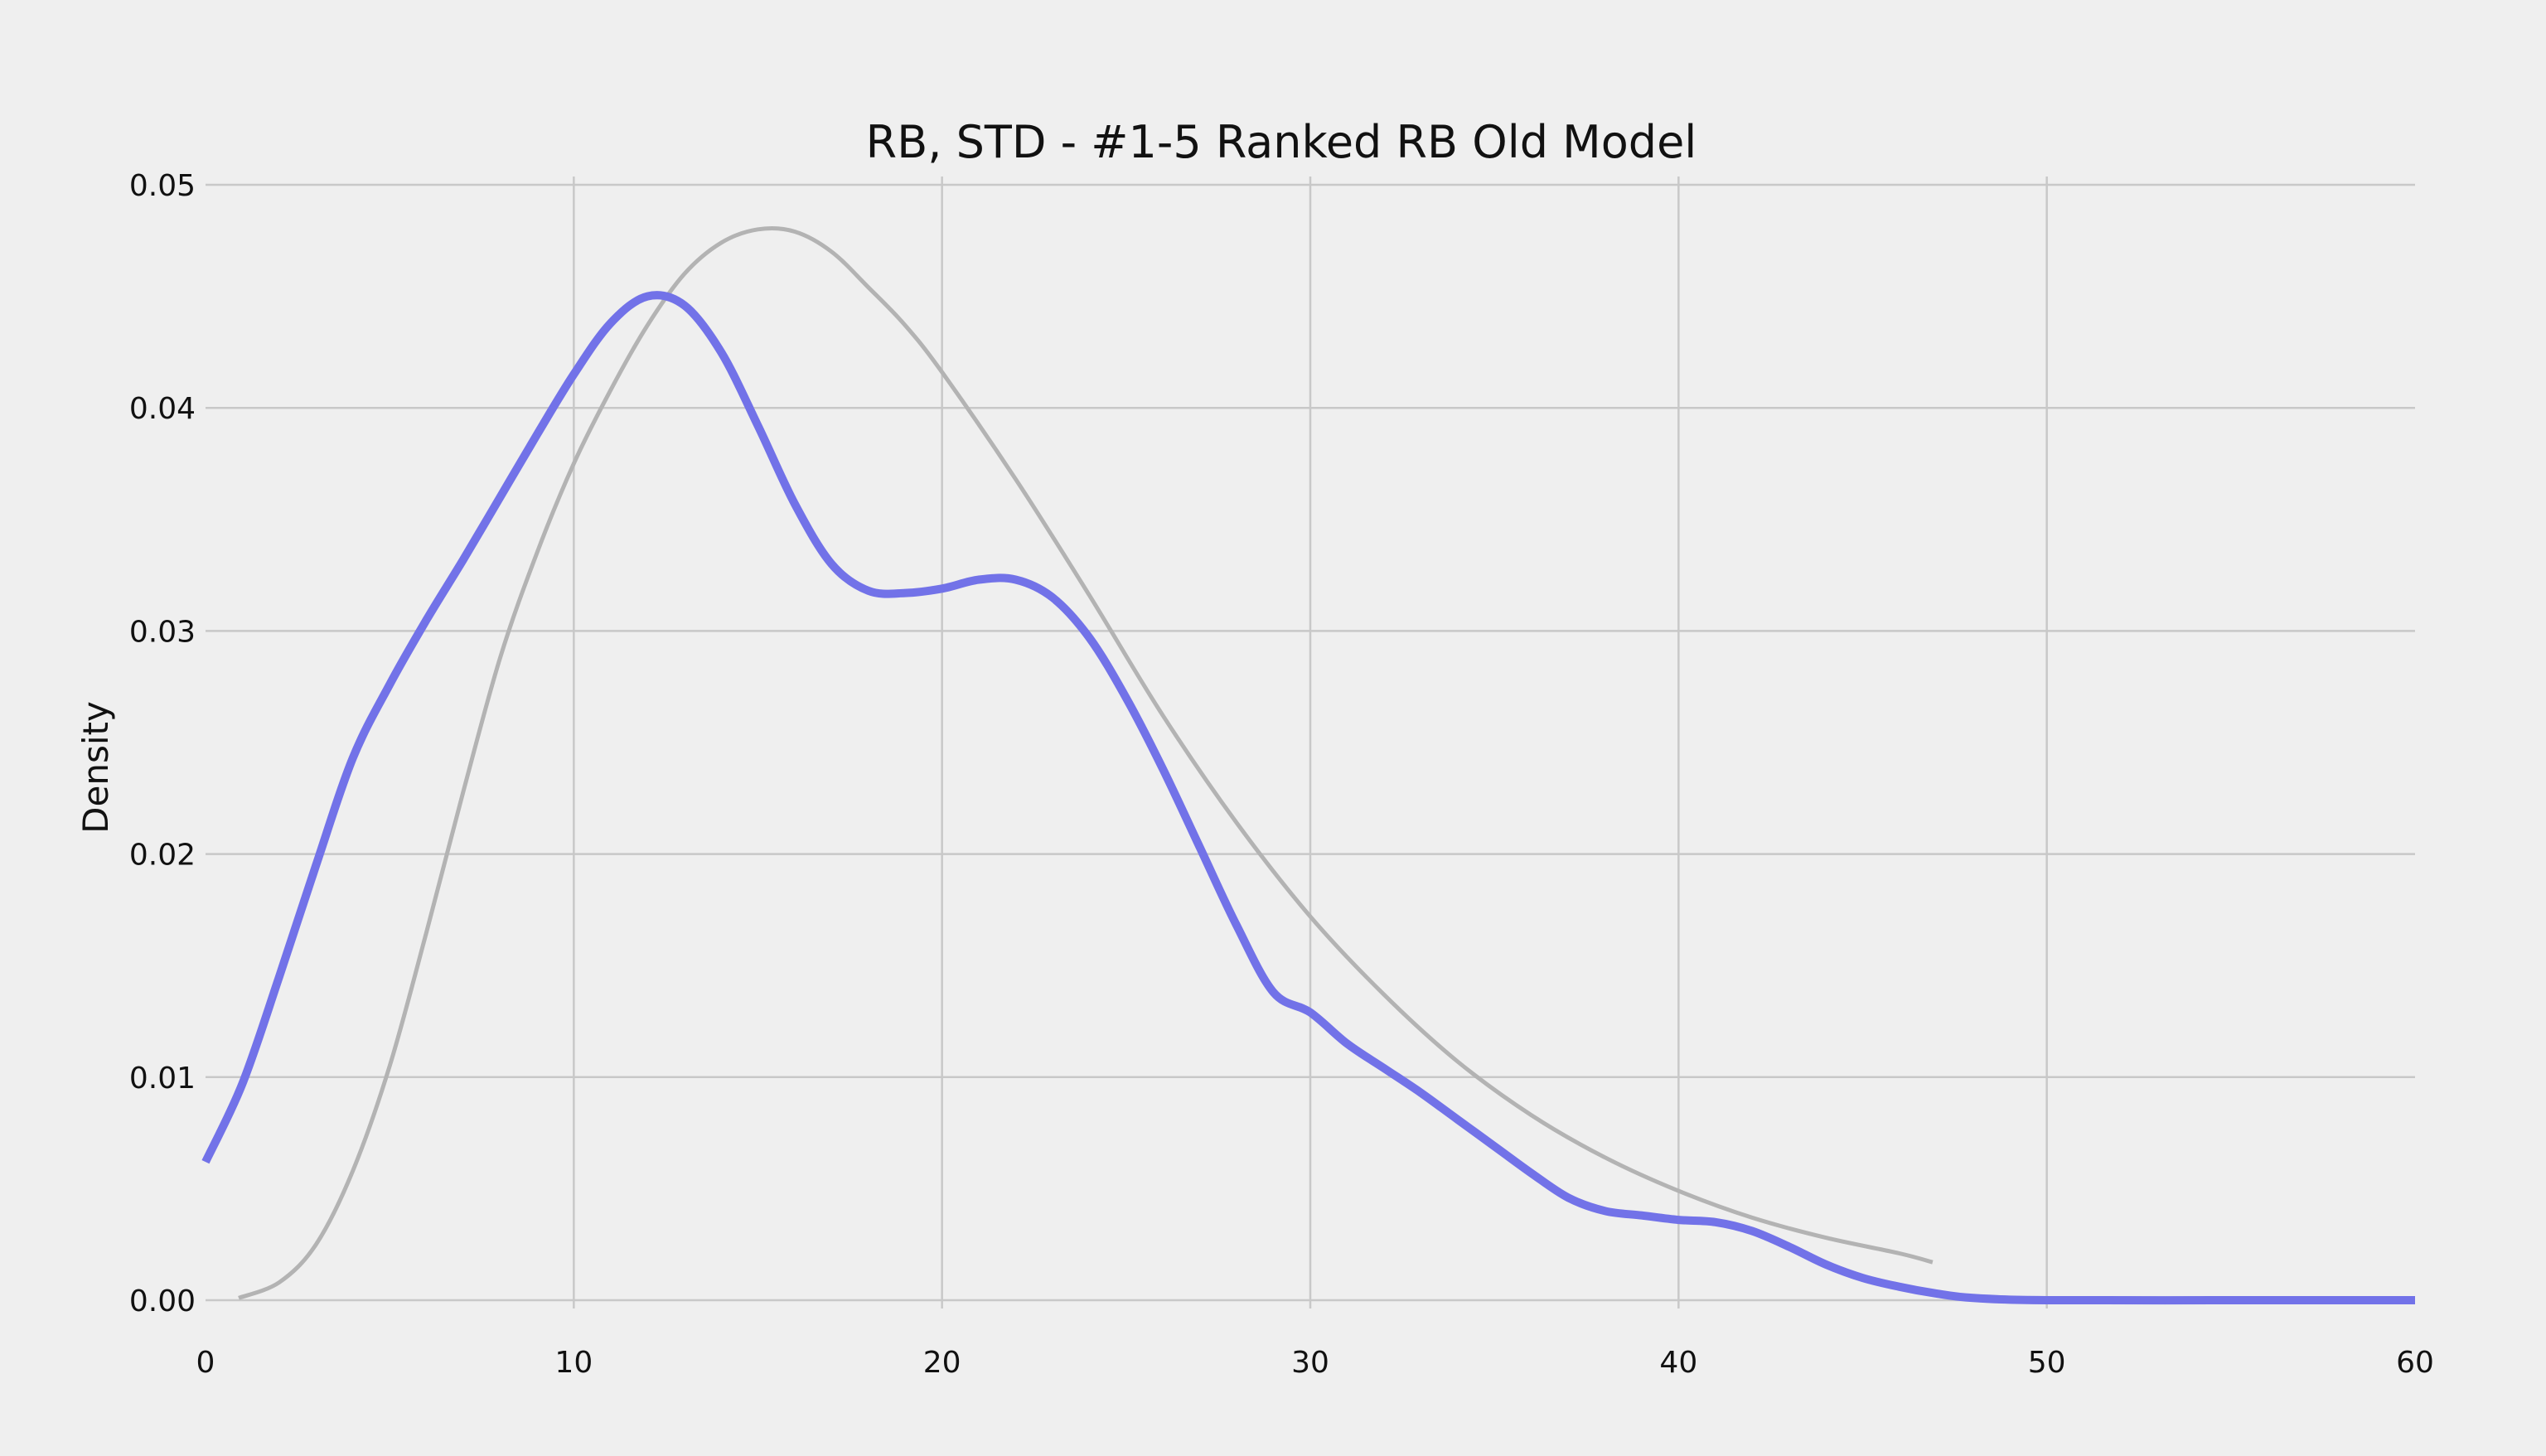 The image size is (2546, 1456). Describe the element at coordinates (162, 1079) in the screenshot. I see `y-tick-label: 0.01` at that location.